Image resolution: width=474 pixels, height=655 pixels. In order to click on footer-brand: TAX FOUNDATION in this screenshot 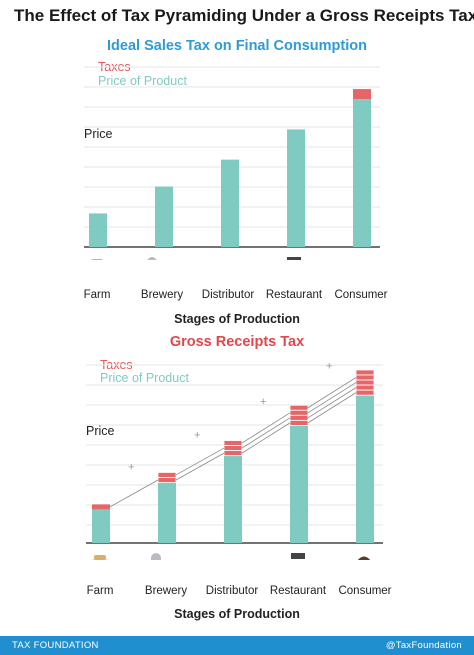, I will do `click(55, 645)`.